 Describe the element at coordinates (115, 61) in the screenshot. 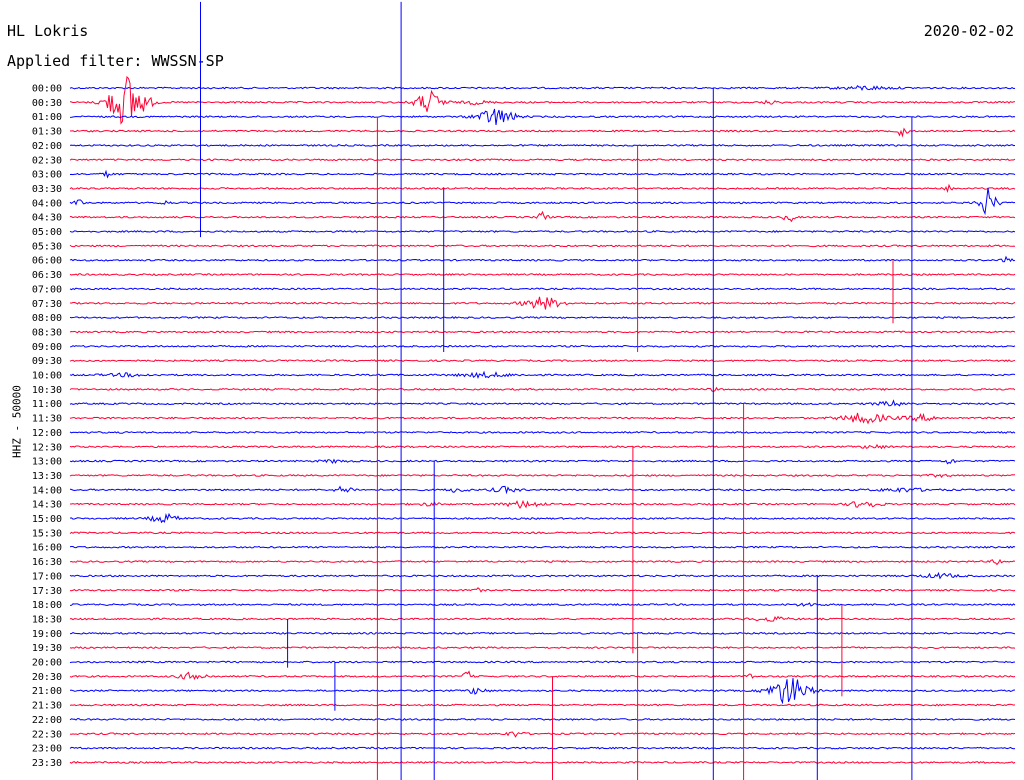

I see `filter-label: Applied filter: WWSSN-SP` at that location.